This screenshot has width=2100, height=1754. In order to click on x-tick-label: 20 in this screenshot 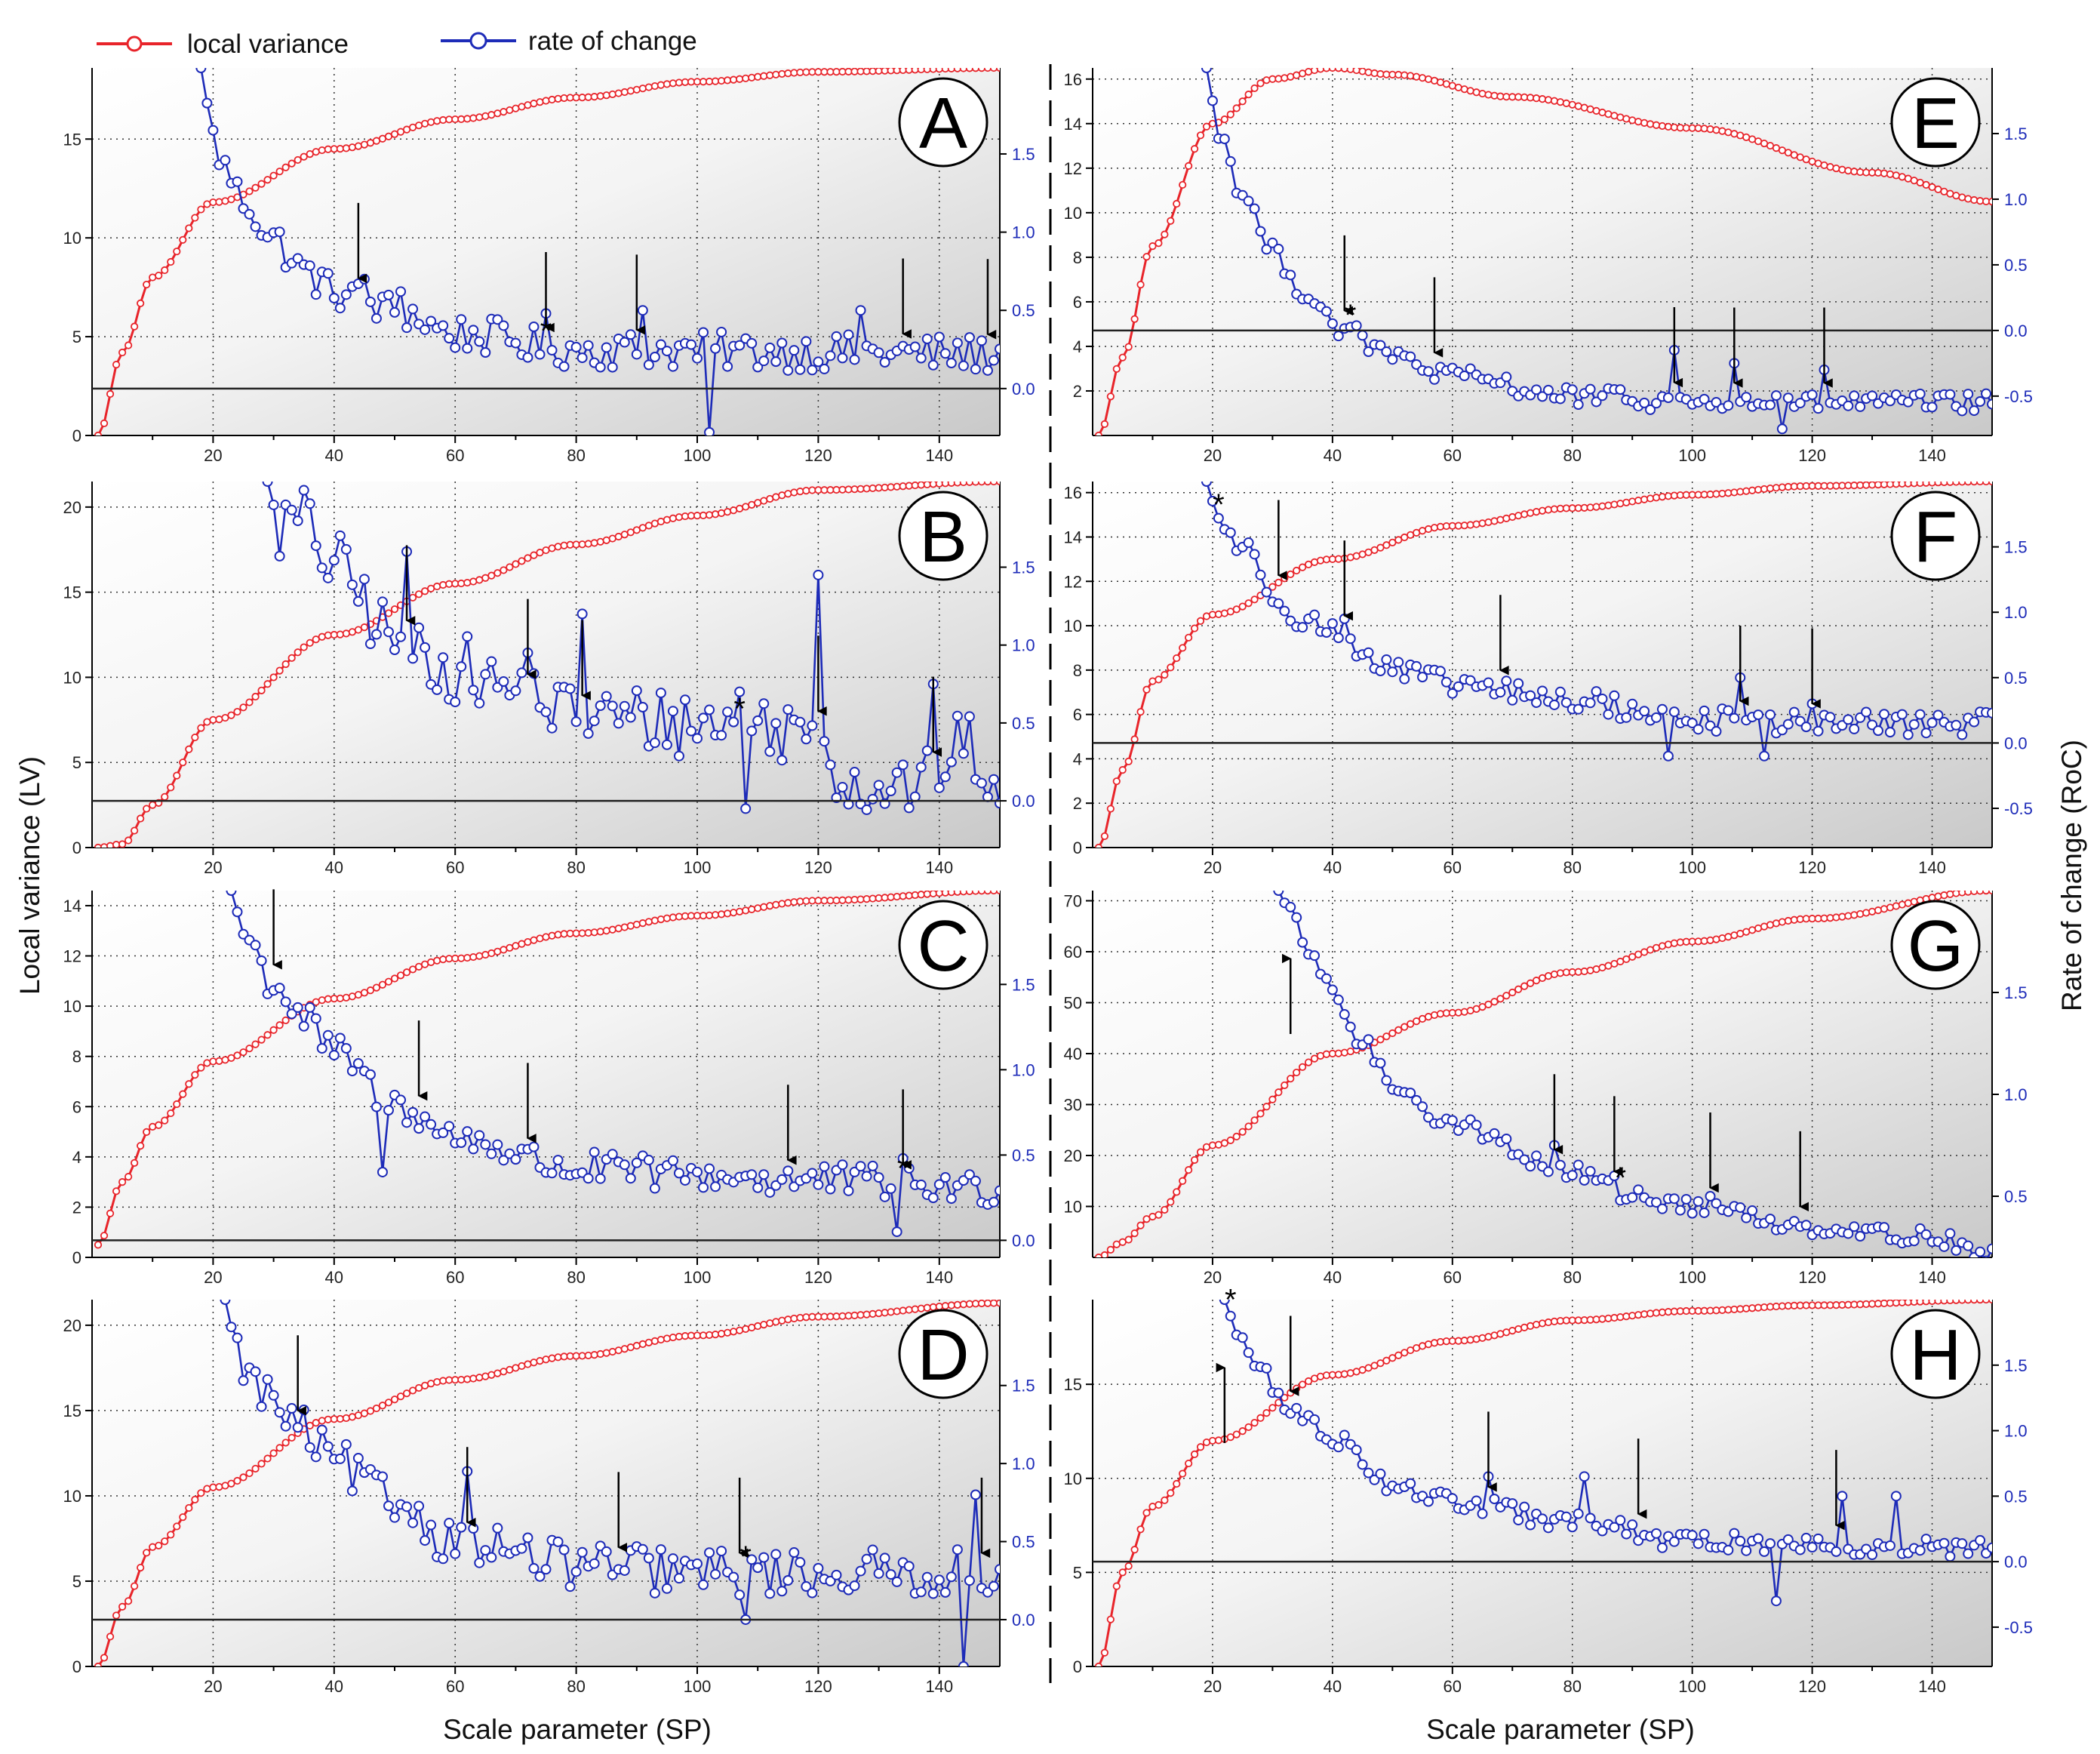, I will do `click(1213, 868)`.